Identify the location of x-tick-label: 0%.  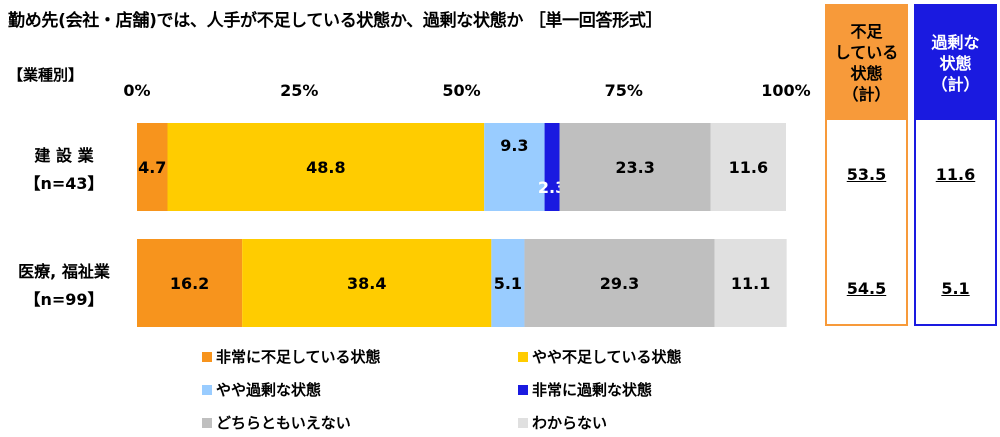
(136, 90).